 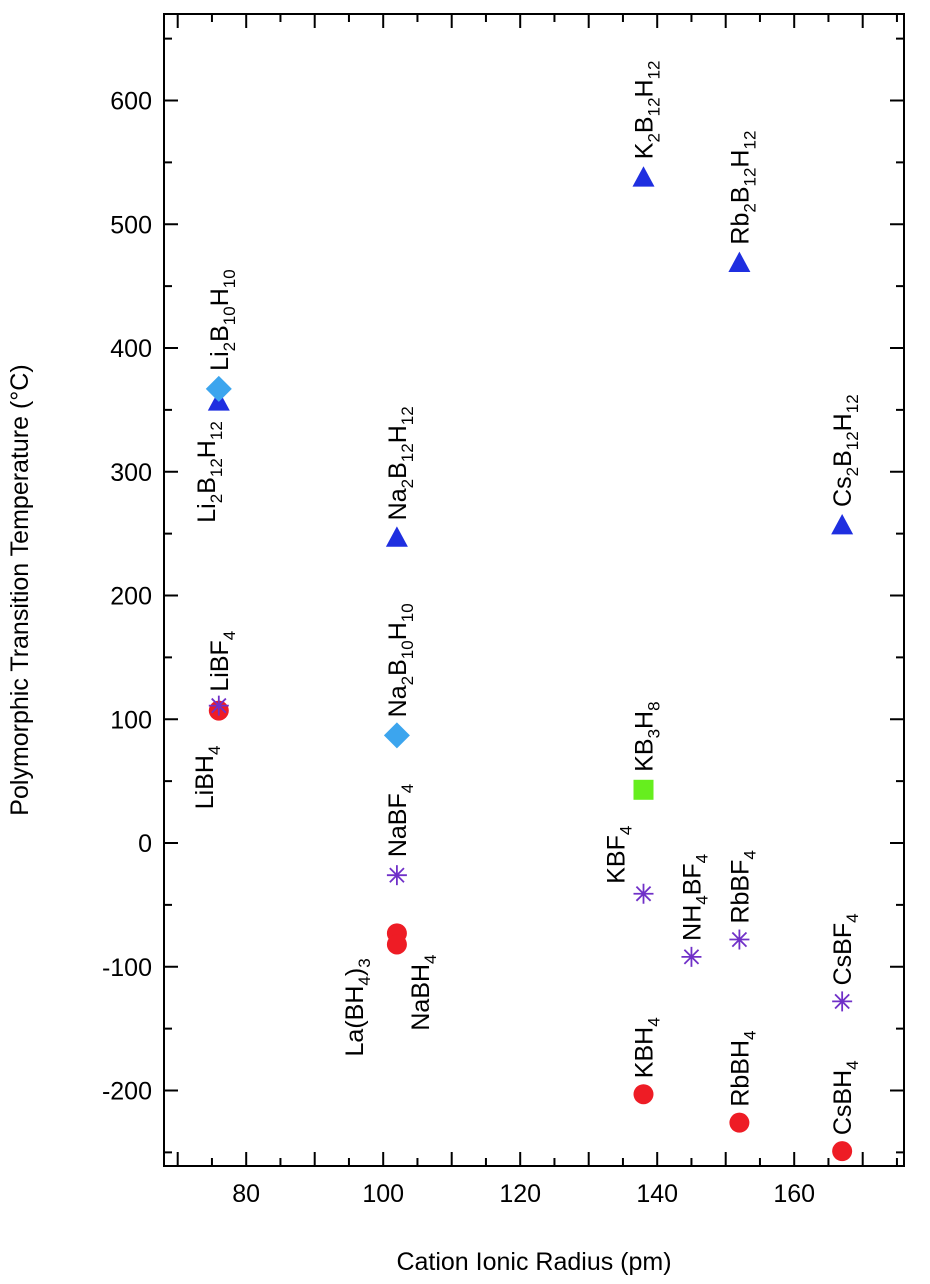 What do you see at coordinates (657, 1194) in the screenshot?
I see `x-tick-label: 140` at bounding box center [657, 1194].